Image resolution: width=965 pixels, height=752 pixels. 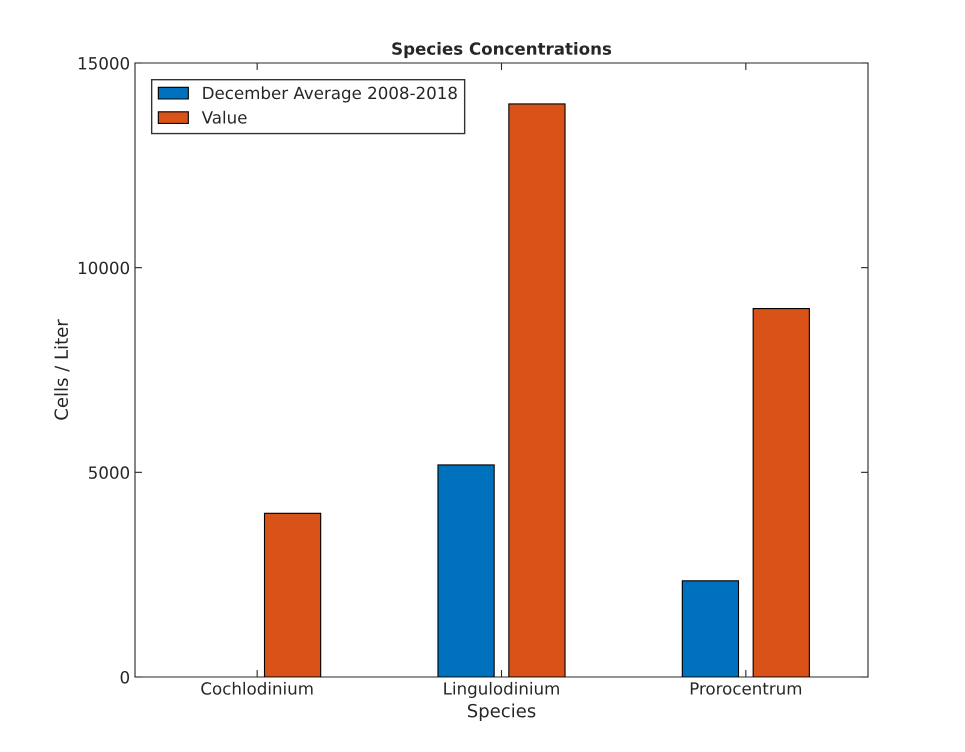 I want to click on chart-title: Species Concentrations, so click(x=502, y=50).